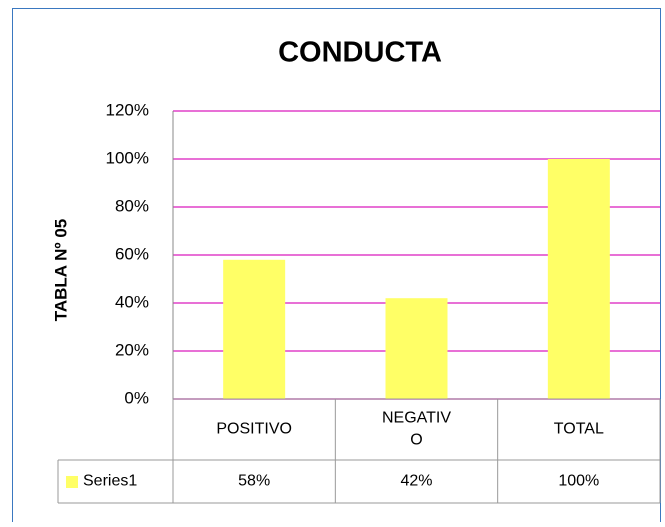 The image size is (665, 527). What do you see at coordinates (579, 429) in the screenshot?
I see `x-tick-label: TOTAL` at bounding box center [579, 429].